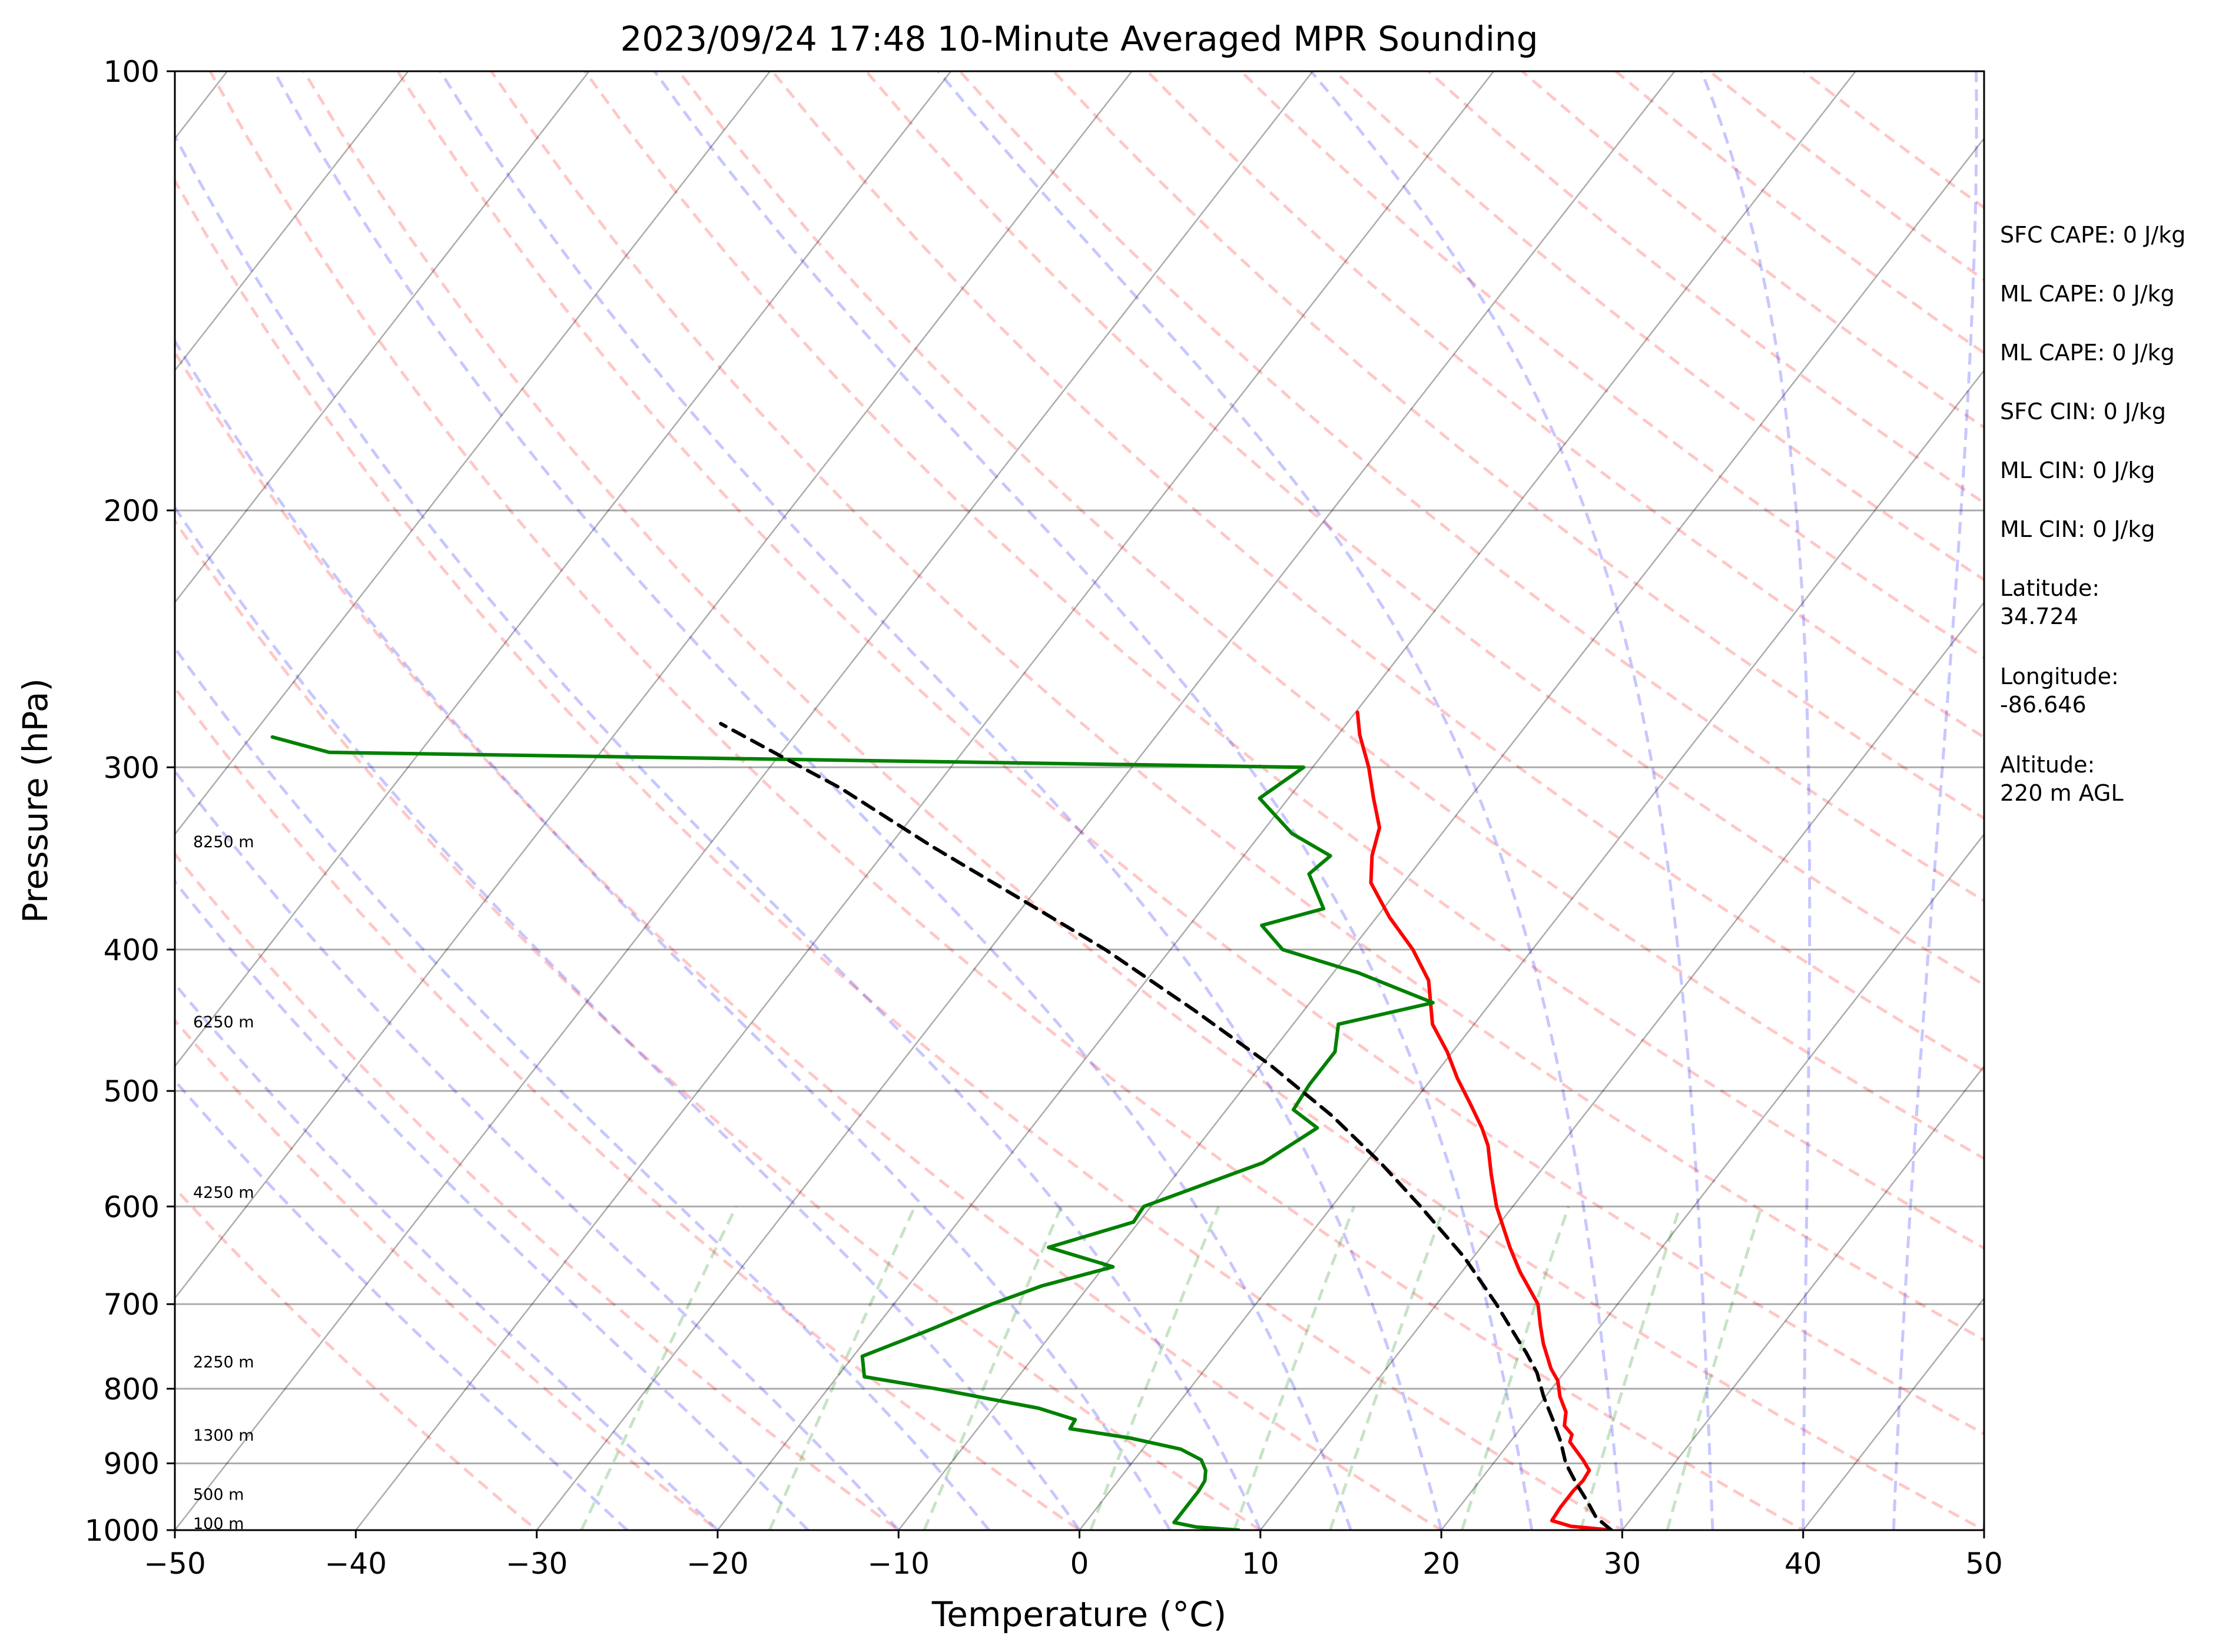 Image resolution: width=2229 pixels, height=1652 pixels. Describe the element at coordinates (132, 72) in the screenshot. I see `y-tick-label: 100` at that location.